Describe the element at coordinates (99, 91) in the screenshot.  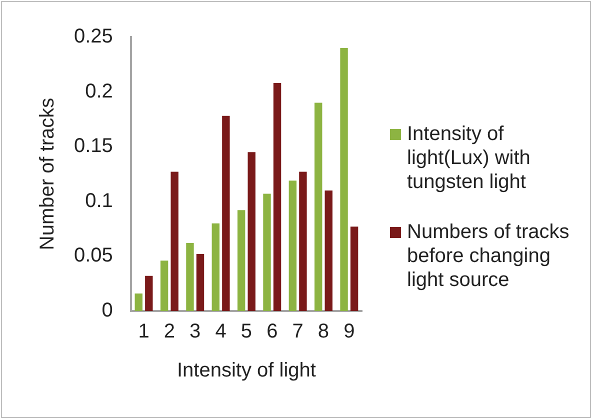
I see `y-tick-label: 0.2` at that location.